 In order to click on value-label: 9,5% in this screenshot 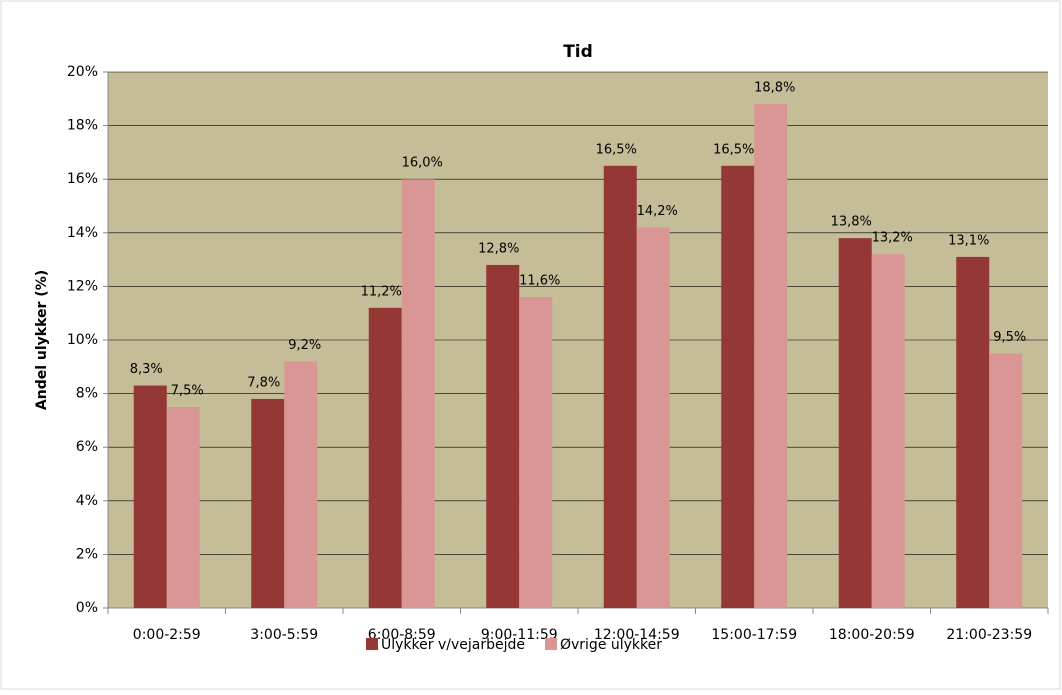, I will do `click(1009, 337)`.